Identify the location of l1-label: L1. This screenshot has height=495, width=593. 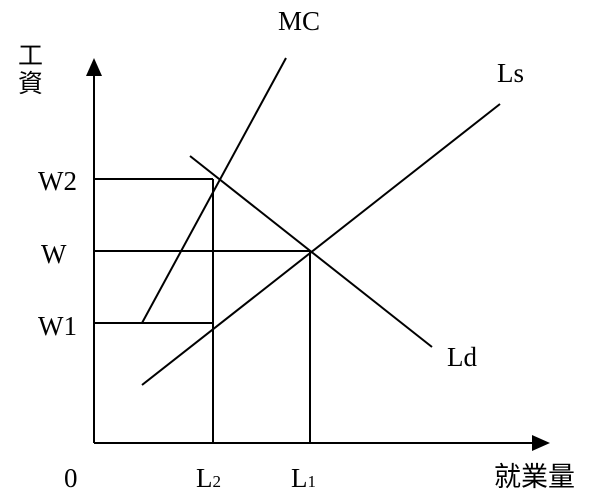
(303, 478).